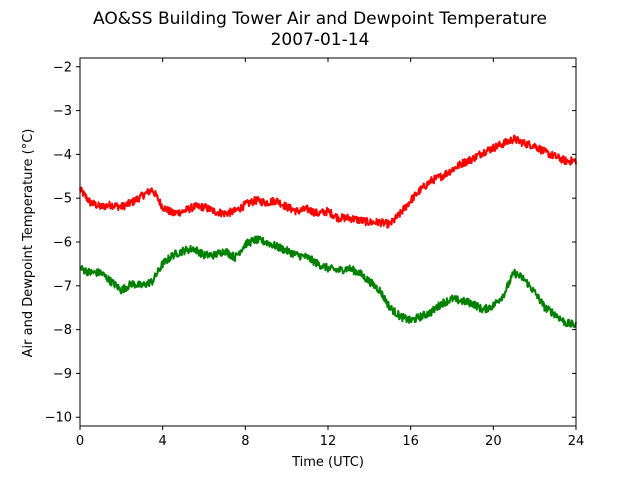 The height and width of the screenshot is (480, 640). What do you see at coordinates (62, 199) in the screenshot?
I see `y-tick-label: −5` at bounding box center [62, 199].